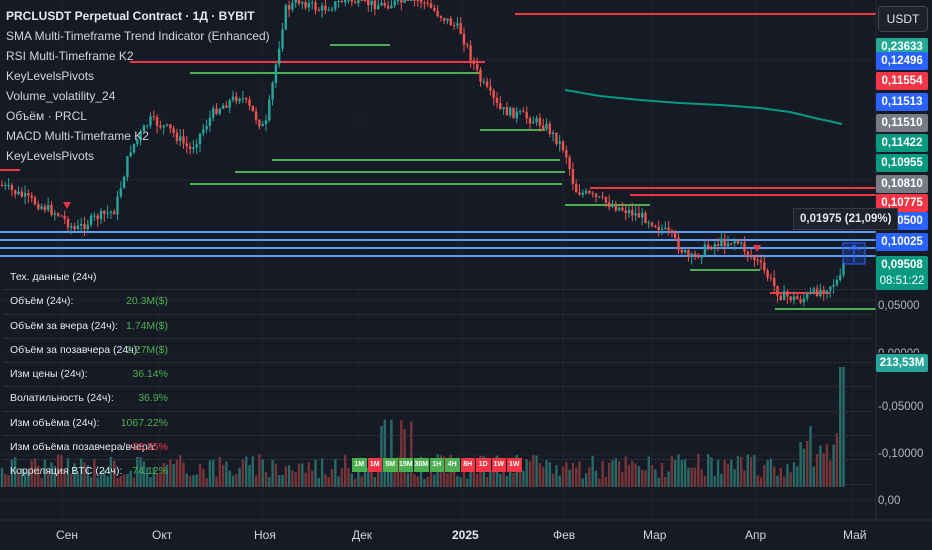 Image resolution: width=932 pixels, height=550 pixels. What do you see at coordinates (421, 465) in the screenshot?
I see `timeframe-badge: 30M` at bounding box center [421, 465].